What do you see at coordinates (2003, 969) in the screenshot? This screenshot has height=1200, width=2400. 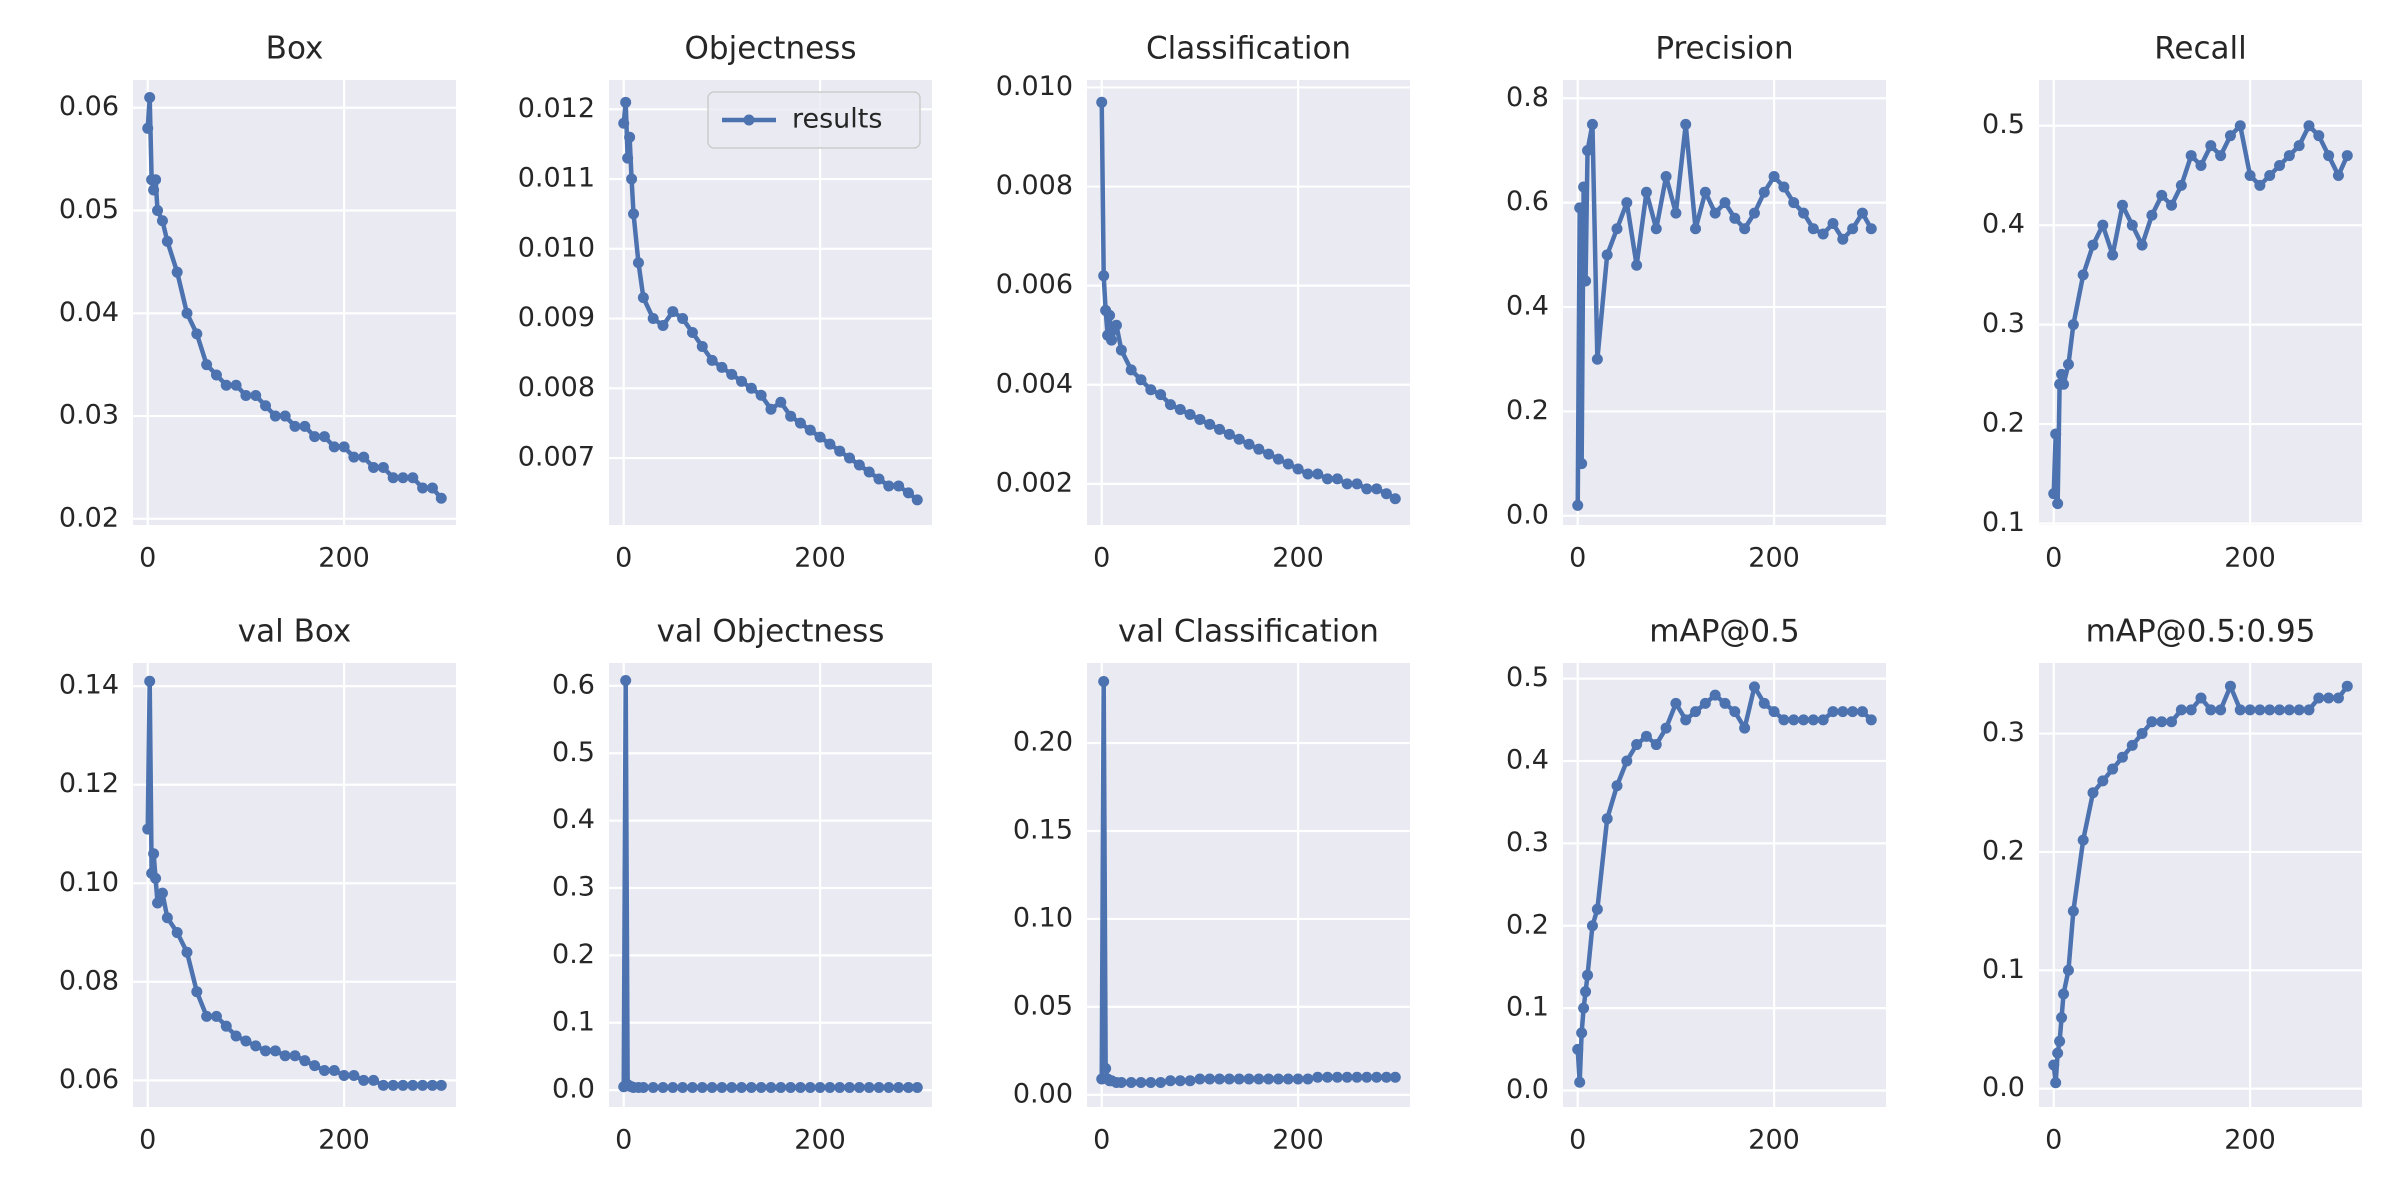 I see `y-tick-label: 0.1` at bounding box center [2003, 969].